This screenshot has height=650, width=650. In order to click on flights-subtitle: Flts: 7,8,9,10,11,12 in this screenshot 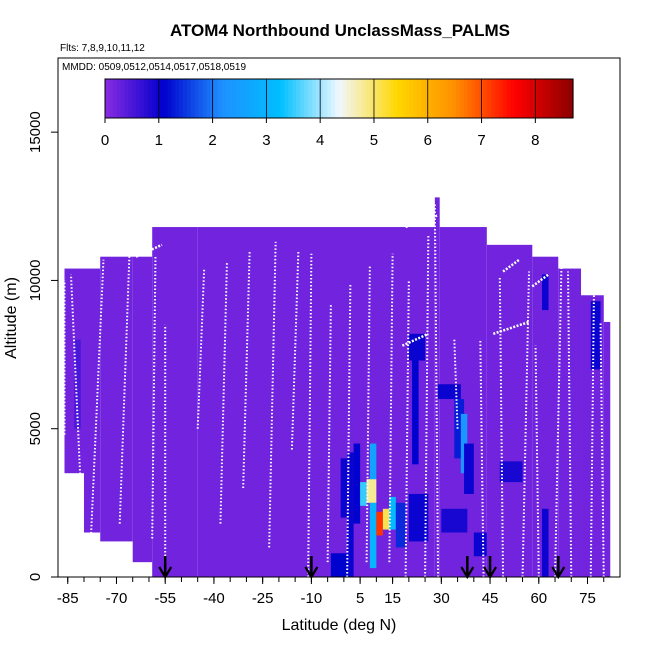, I will do `click(102, 48)`.